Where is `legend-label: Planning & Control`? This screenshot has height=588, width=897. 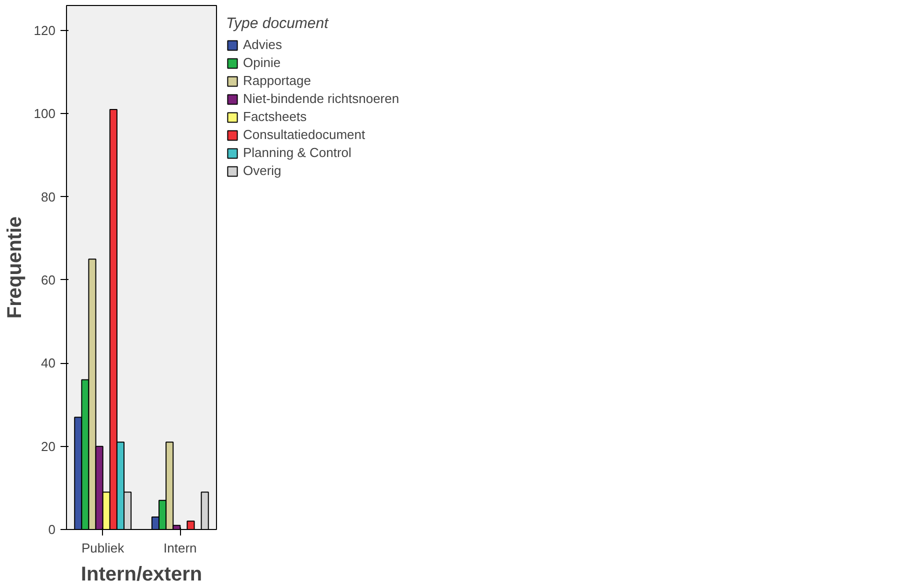
legend-label: Planning & Control is located at coordinates (297, 152).